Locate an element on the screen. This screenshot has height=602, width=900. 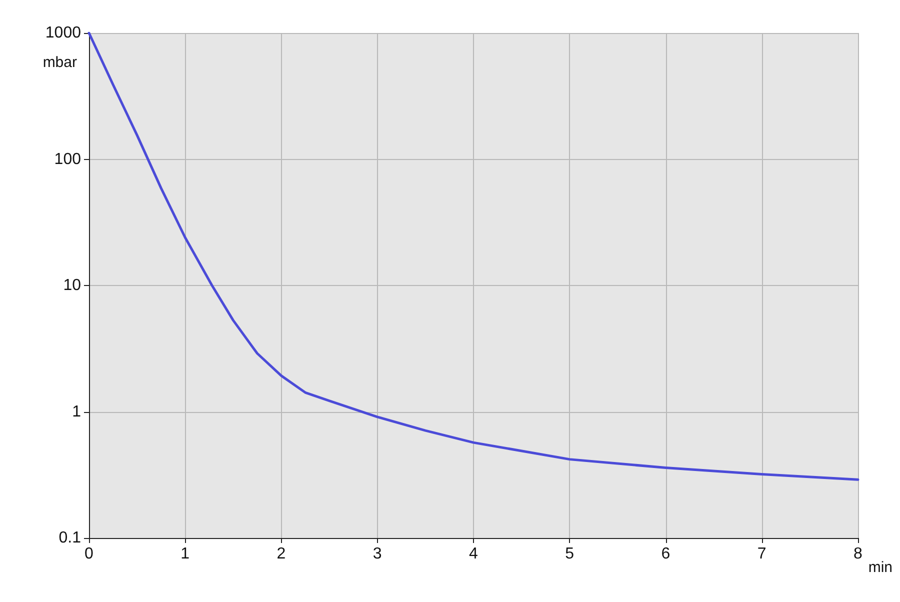
x-axis-title: min is located at coordinates (880, 567).